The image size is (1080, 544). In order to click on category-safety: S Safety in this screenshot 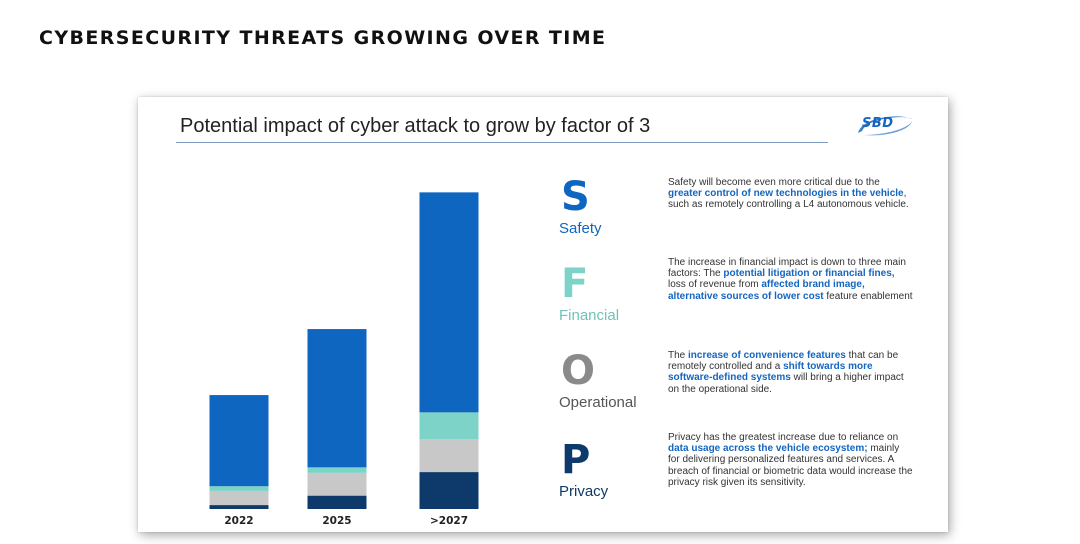, I will do `click(614, 207)`.